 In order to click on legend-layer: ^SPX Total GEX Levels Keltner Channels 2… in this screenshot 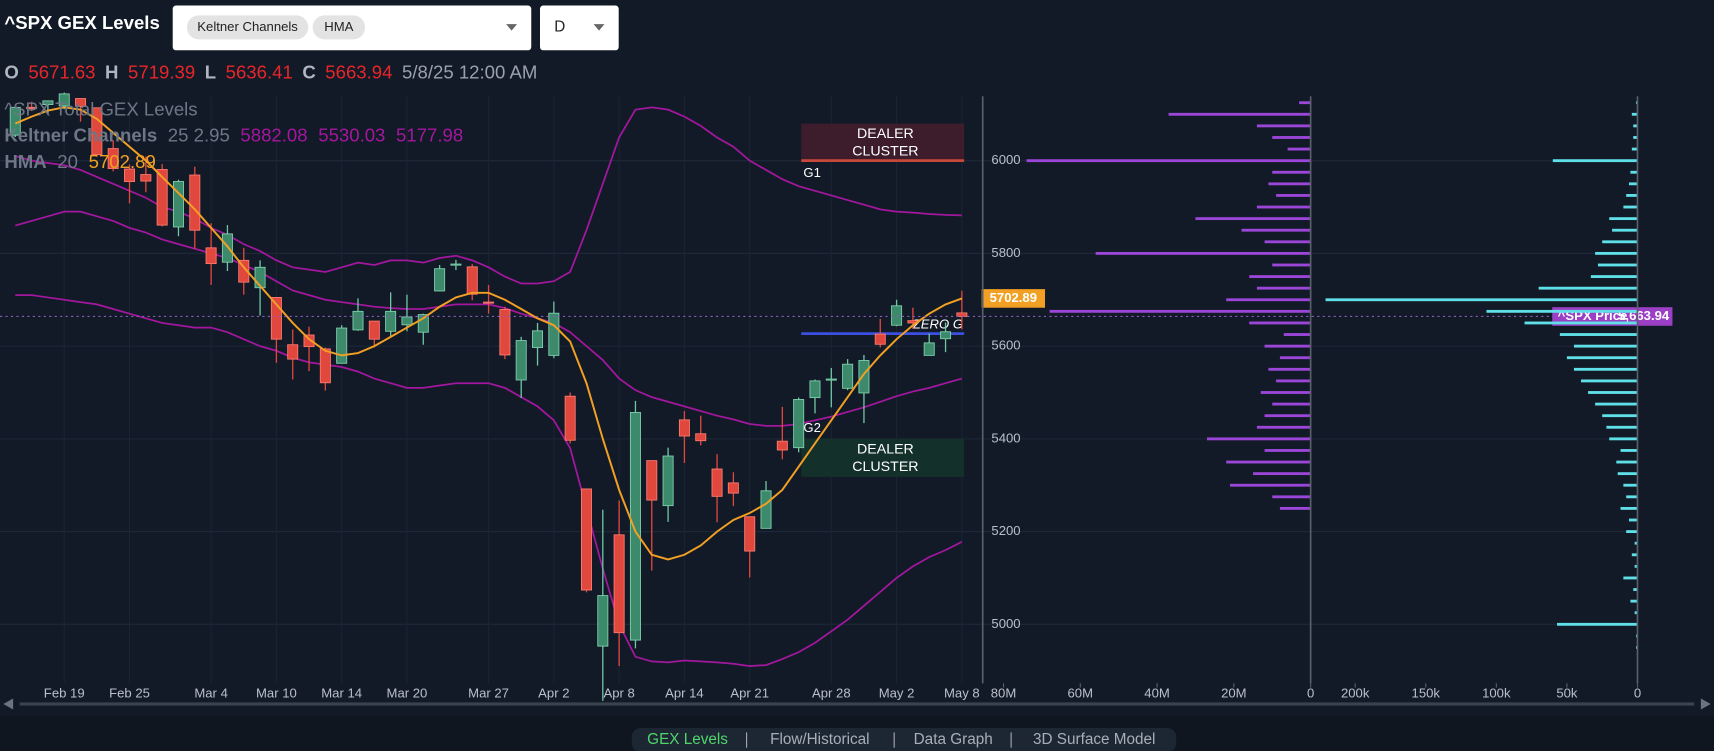, I will do `click(233, 134)`.